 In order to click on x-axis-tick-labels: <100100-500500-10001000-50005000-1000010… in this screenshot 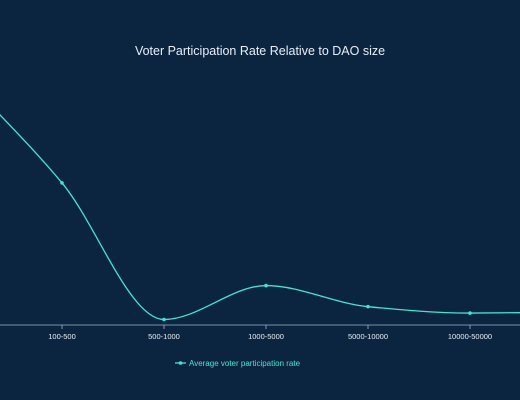, I will do `click(270, 336)`.